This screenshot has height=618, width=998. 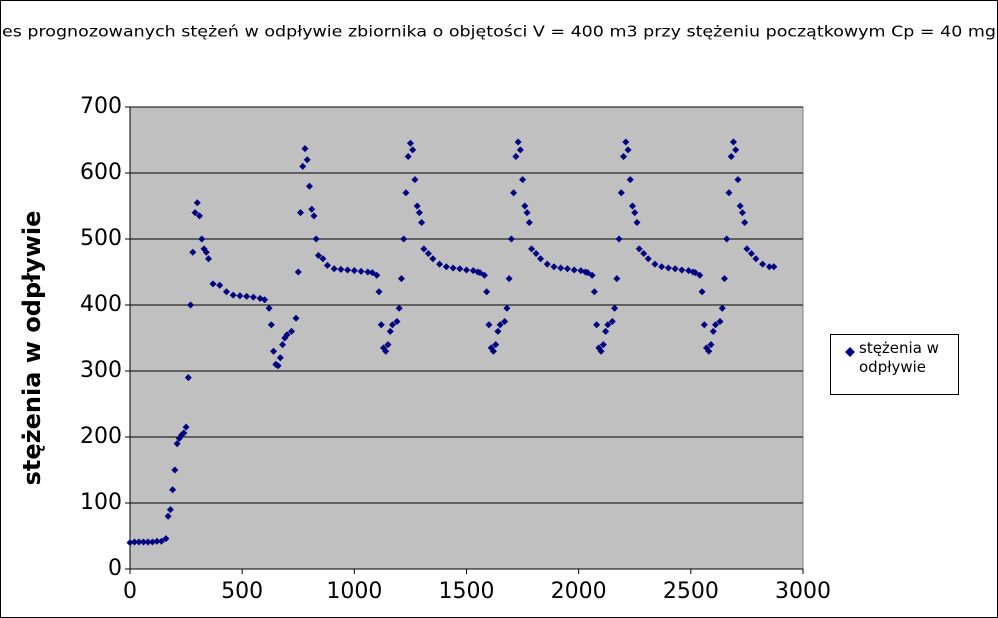 What do you see at coordinates (579, 591) in the screenshot?
I see `x-tick-label: 2000` at bounding box center [579, 591].